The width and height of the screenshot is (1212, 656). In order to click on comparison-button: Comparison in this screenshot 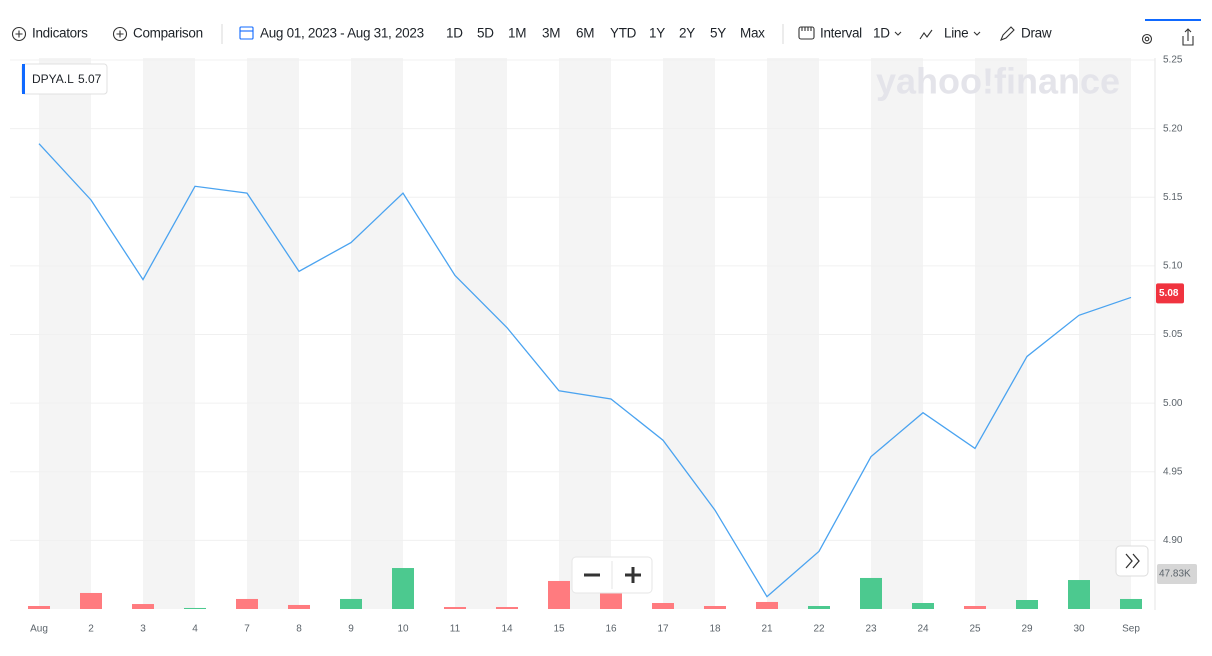, I will do `click(168, 33)`.